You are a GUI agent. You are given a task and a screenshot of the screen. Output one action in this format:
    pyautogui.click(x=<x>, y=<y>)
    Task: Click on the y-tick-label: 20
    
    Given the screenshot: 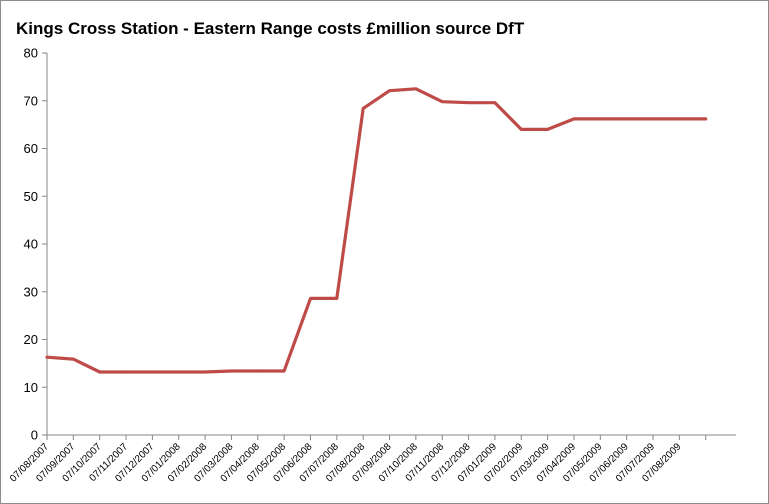 What is the action you would take?
    pyautogui.click(x=31, y=339)
    